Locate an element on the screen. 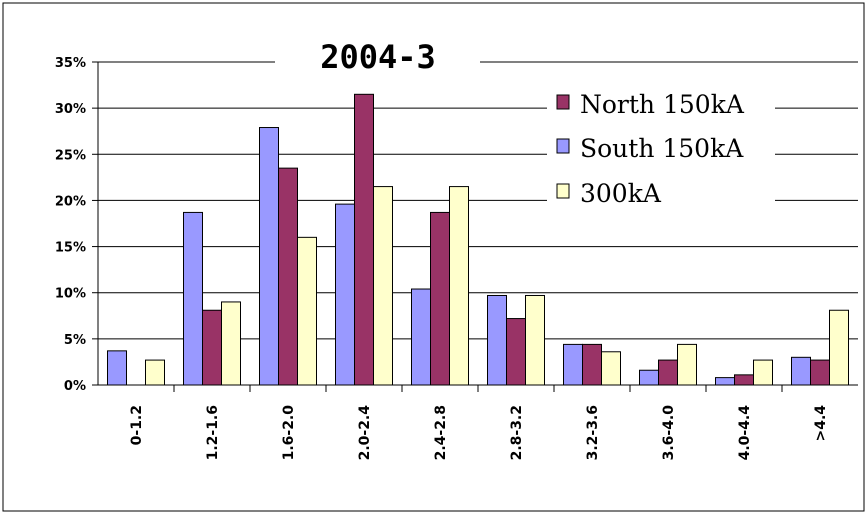 This screenshot has height=514, width=868. y-tick-label: 10% is located at coordinates (70, 294).